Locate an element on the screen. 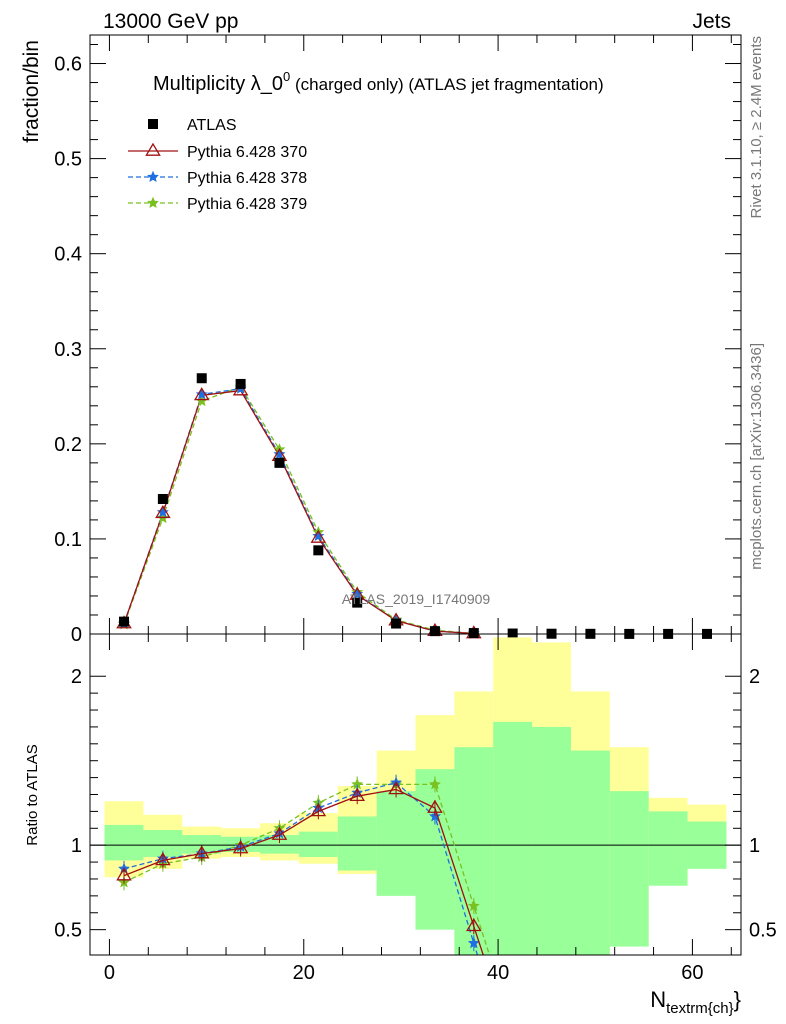 The width and height of the screenshot is (786, 1024). rivet-version-label: Rivet 3.1.10, ≥ 2.4M events is located at coordinates (756, 127).